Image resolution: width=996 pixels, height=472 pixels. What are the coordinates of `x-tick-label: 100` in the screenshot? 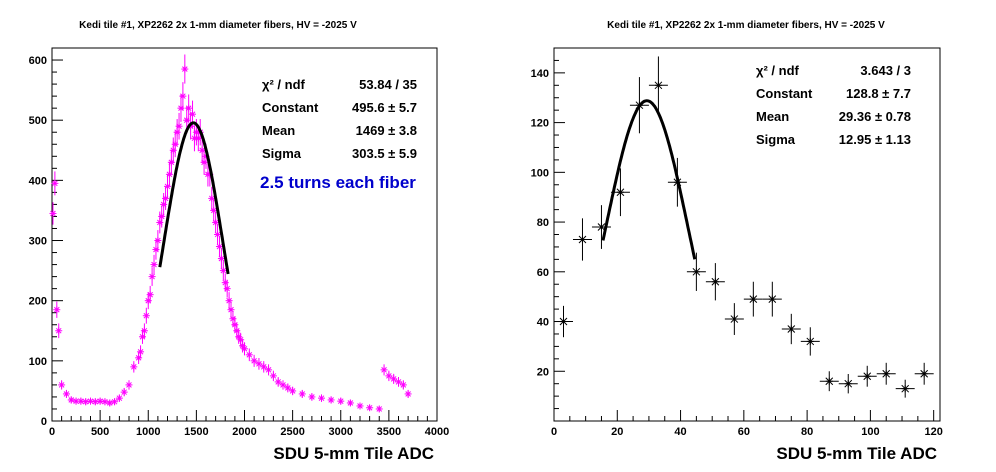 It's located at (870, 432).